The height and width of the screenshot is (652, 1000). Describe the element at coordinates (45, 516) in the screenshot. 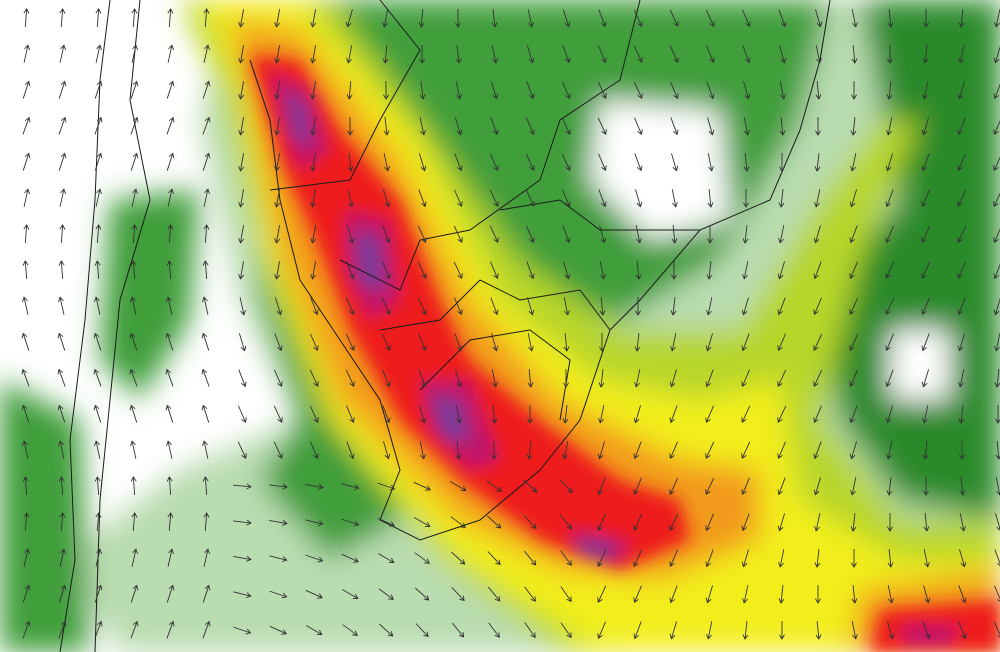

I see `green-area-left` at that location.